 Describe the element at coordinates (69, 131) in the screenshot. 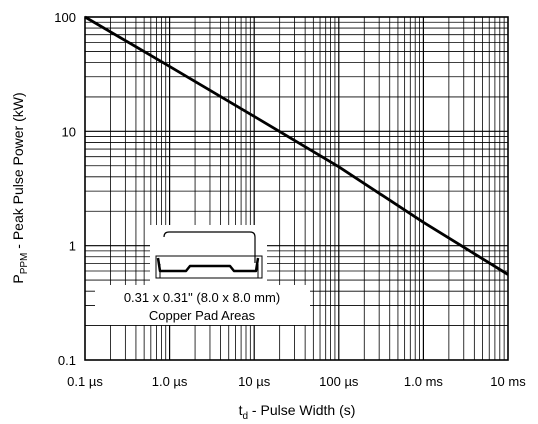

I see `y-tick-label: 10` at that location.